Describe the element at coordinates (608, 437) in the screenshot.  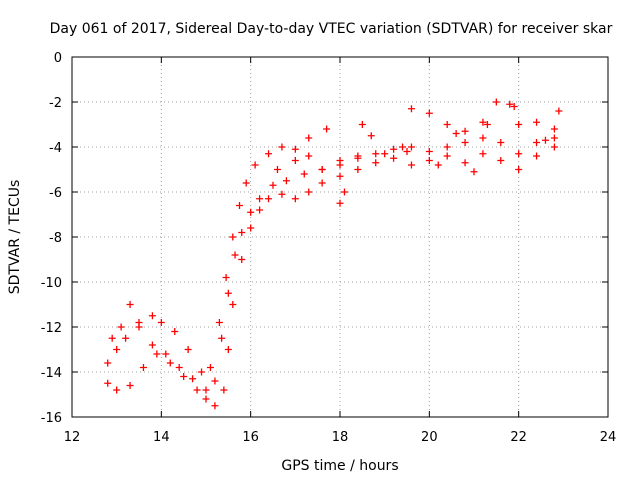
I see `x-tick-label: 24` at that location.